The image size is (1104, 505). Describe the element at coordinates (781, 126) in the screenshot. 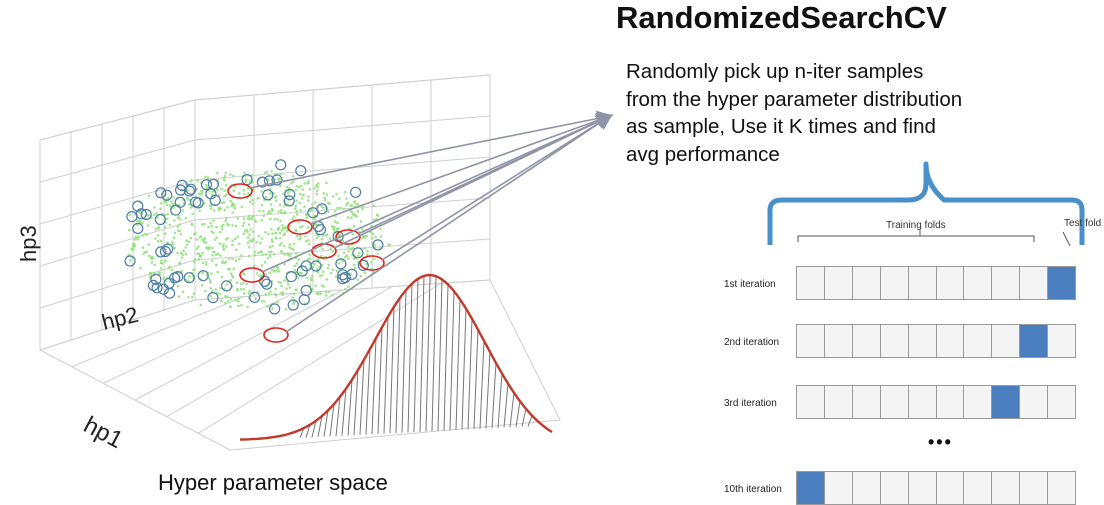

I see `description-line: as sample, Use it K times and find` at that location.